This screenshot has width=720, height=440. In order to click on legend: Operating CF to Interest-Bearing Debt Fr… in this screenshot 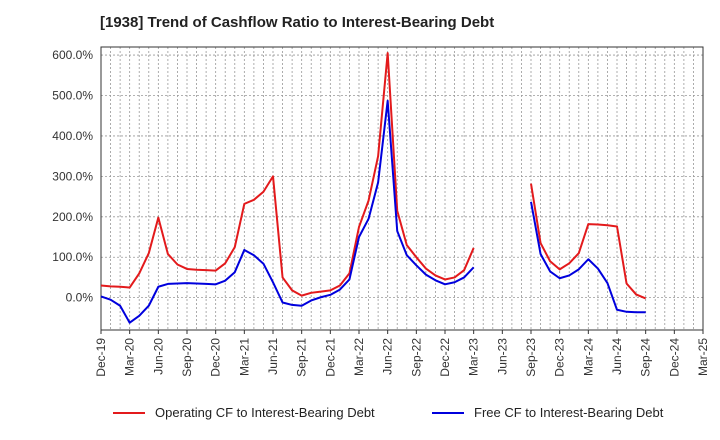, I will do `click(360, 415)`.